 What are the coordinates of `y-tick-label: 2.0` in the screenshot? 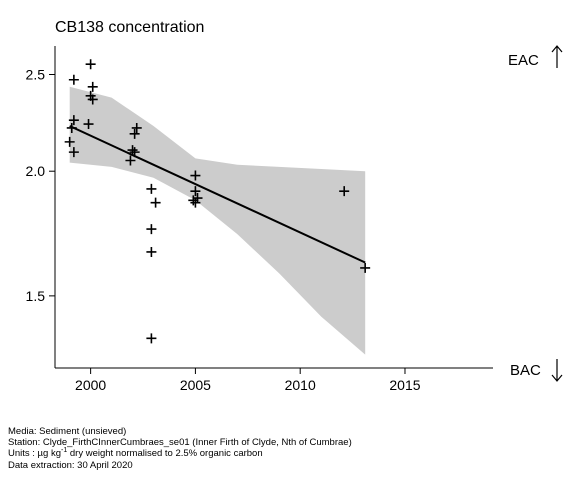 It's located at (36, 171).